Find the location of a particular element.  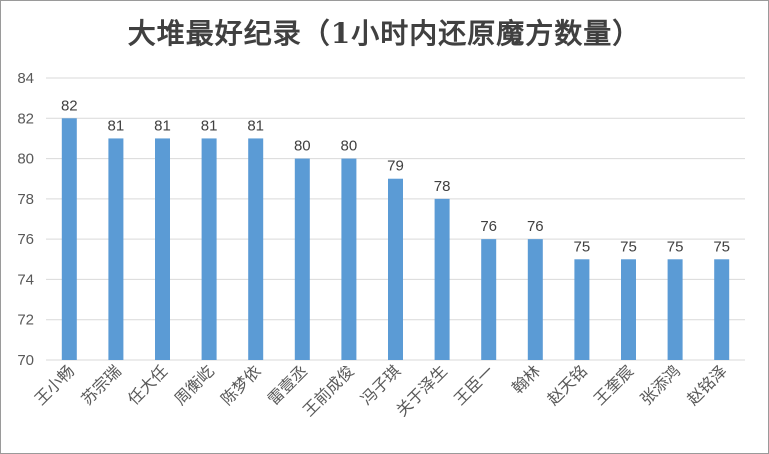

x-tick-label: 王奎宸 is located at coordinates (614, 385).